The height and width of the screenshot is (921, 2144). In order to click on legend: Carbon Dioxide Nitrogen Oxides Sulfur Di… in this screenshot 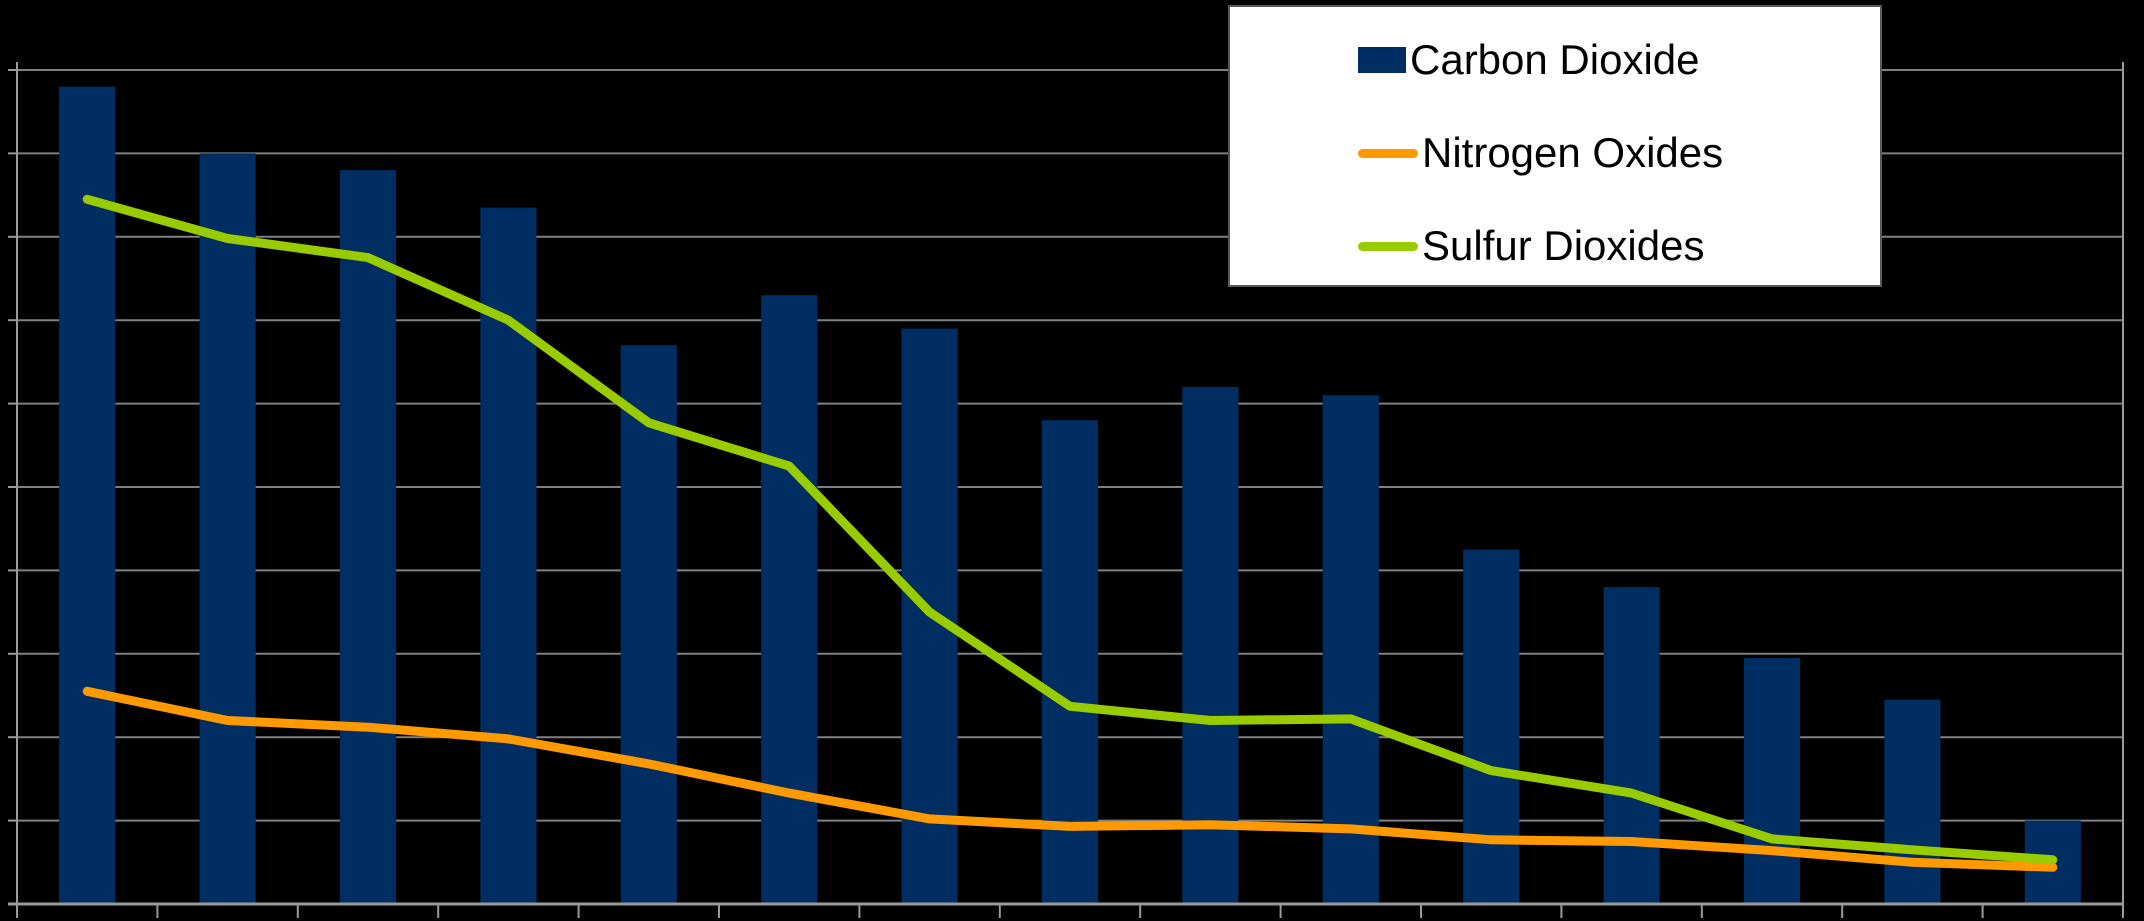, I will do `click(1555, 146)`.